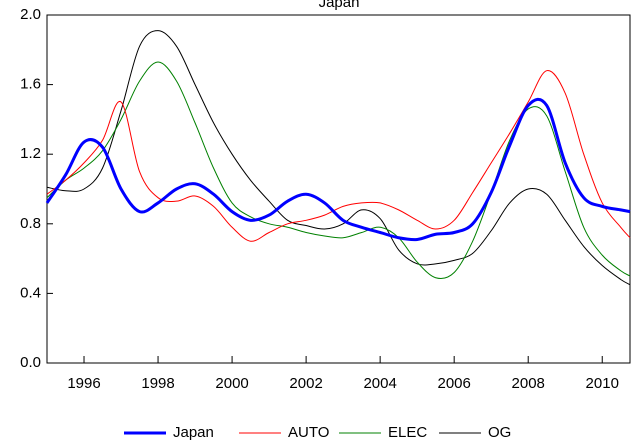 The image size is (639, 443). Describe the element at coordinates (308, 432) in the screenshot. I see `legend-label: AUTO` at that location.